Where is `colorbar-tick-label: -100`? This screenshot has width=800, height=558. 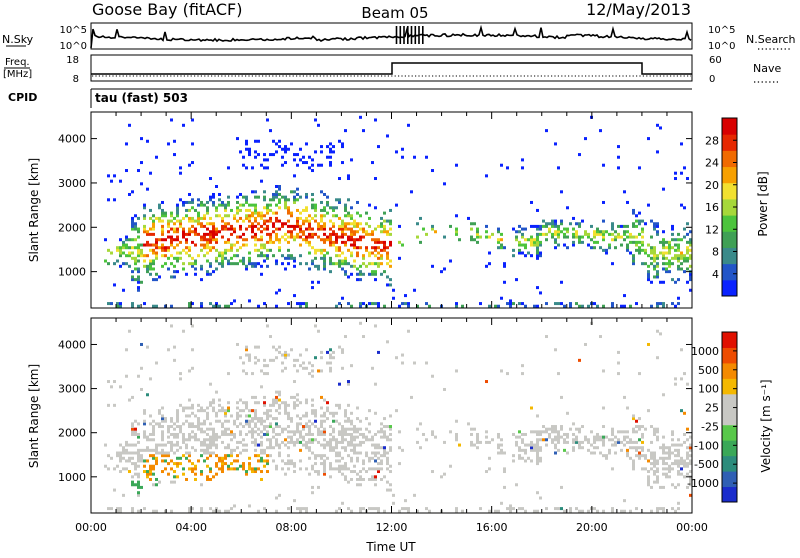 colorbar-tick-label: -100 is located at coordinates (706, 445).